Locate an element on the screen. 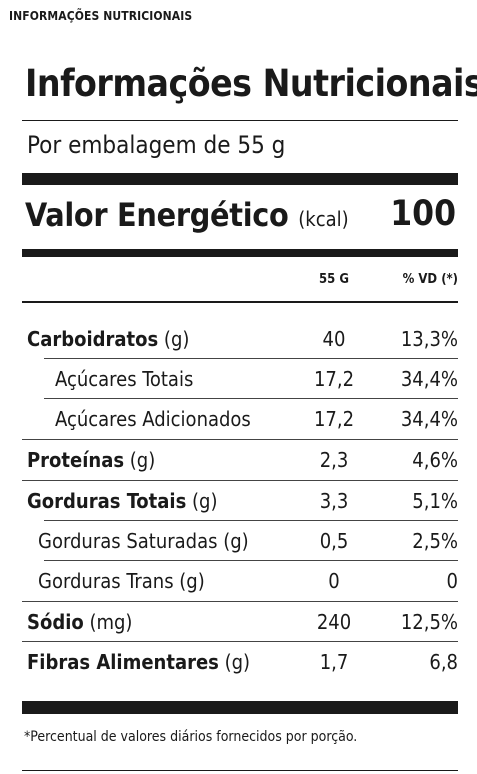 This screenshot has width=477, height=774. column-header-quantity: 55 G is located at coordinates (334, 279).